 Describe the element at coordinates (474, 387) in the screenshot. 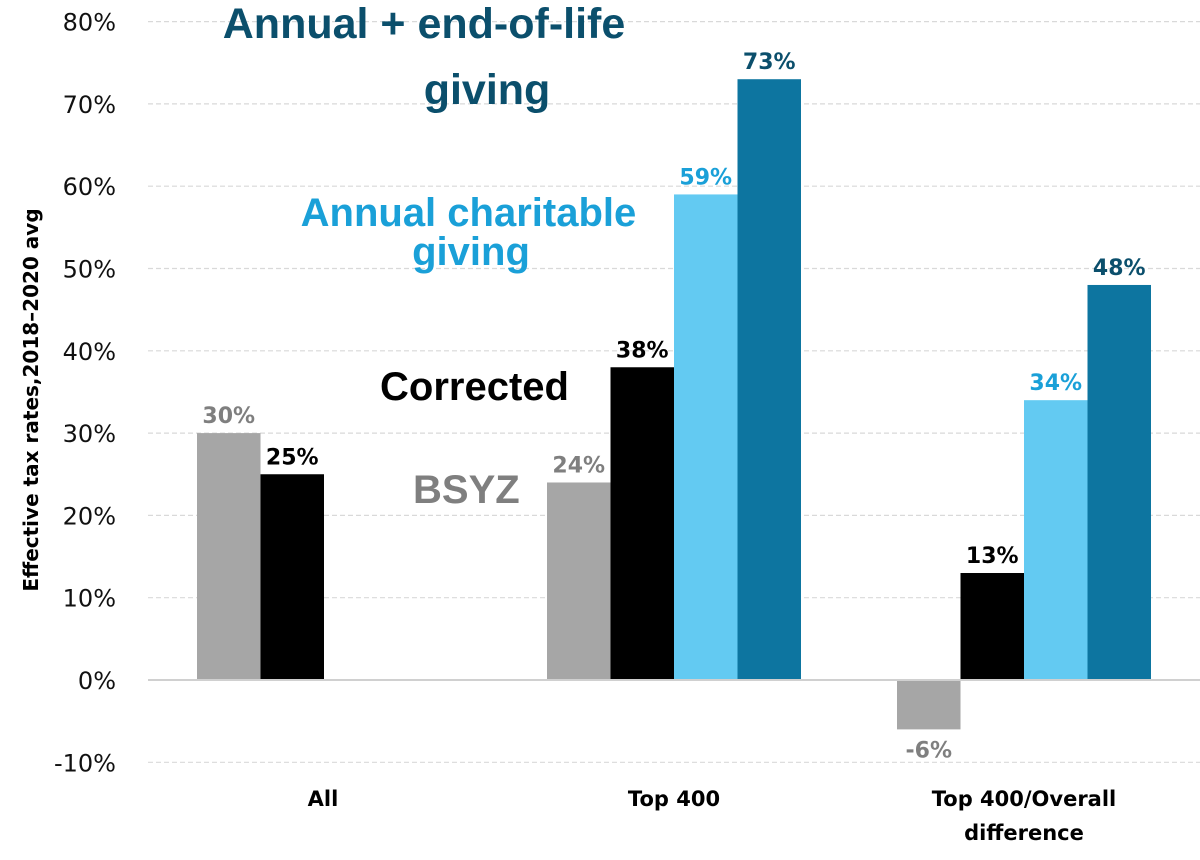

I see `annotation-corrected: Corrected` at that location.